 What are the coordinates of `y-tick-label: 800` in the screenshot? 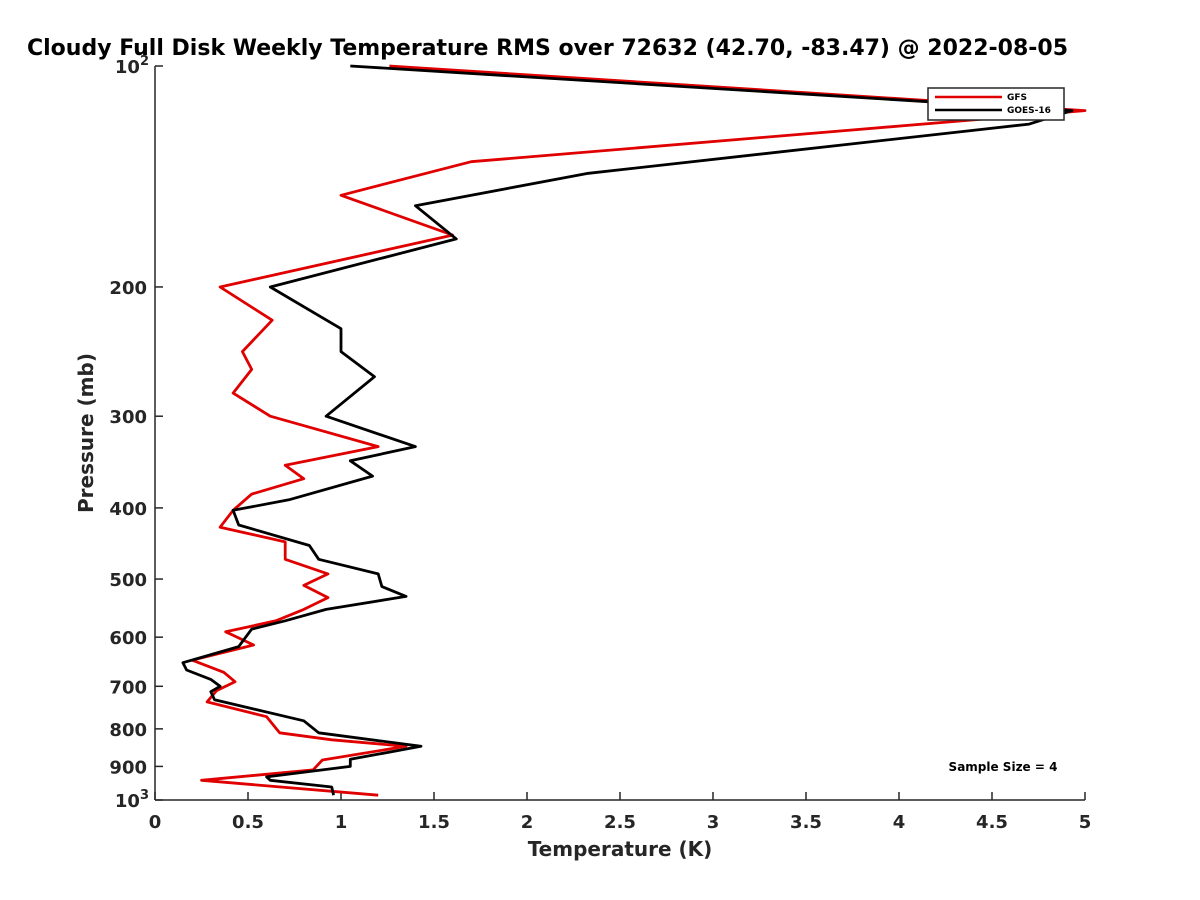 It's located at (128, 730).